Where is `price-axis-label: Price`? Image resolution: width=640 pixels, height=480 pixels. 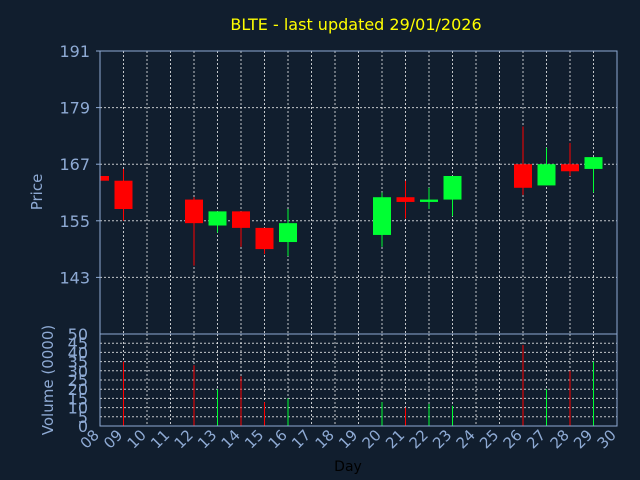
price-axis-label: Price is located at coordinates (37, 192).